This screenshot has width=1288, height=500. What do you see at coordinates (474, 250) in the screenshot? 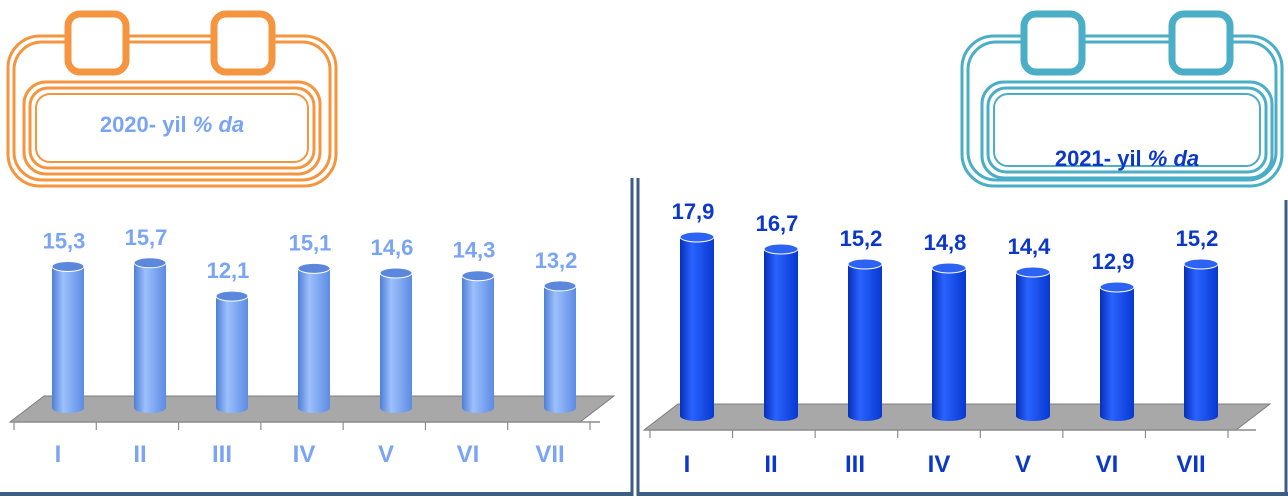
I see `value-label-2020-VI: 14,3` at bounding box center [474, 250].